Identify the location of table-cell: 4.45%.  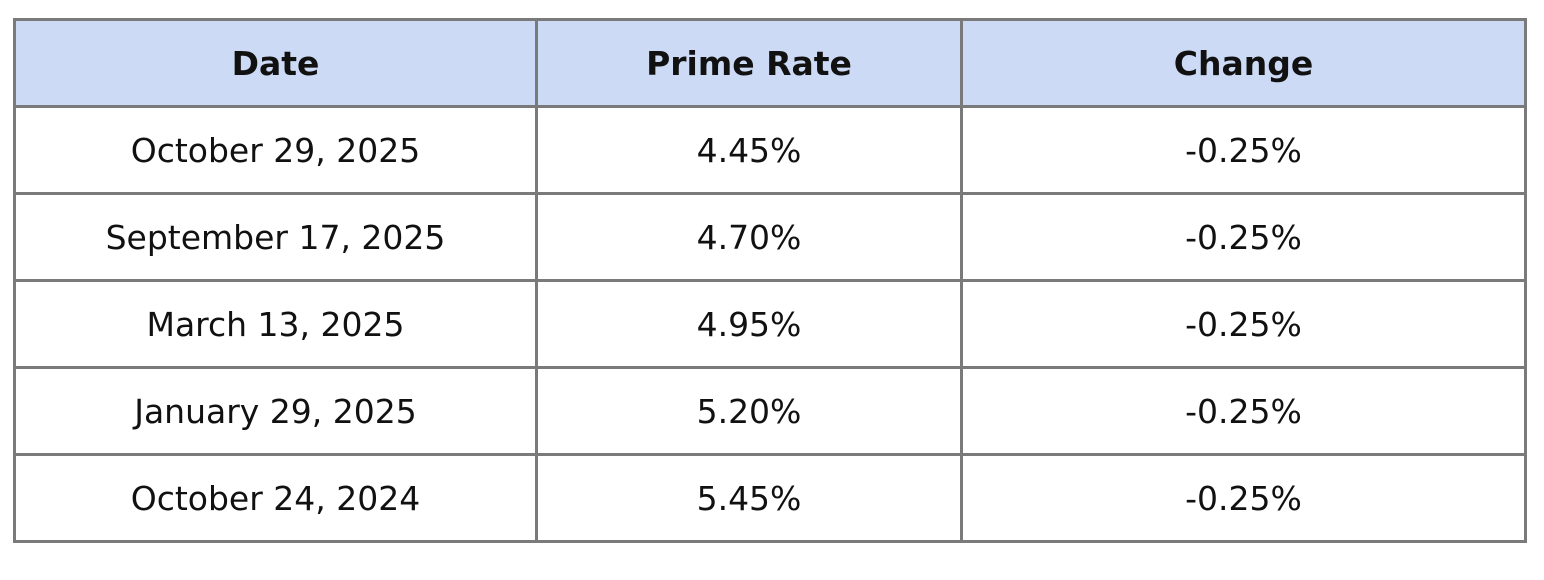
(749, 150).